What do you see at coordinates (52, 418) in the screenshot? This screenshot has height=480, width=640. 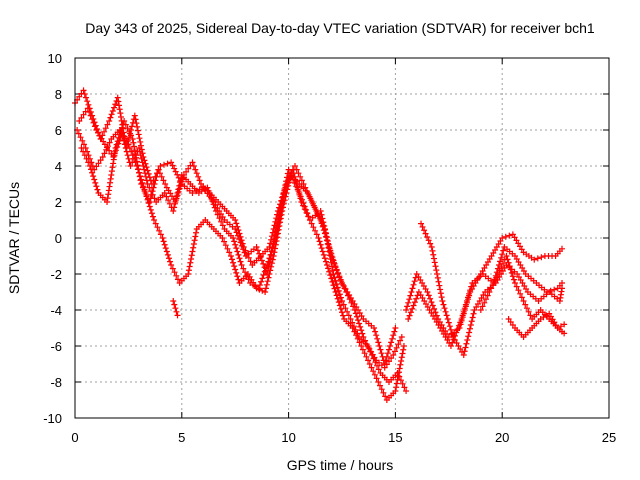 I see `y-tick-label: -10` at bounding box center [52, 418].